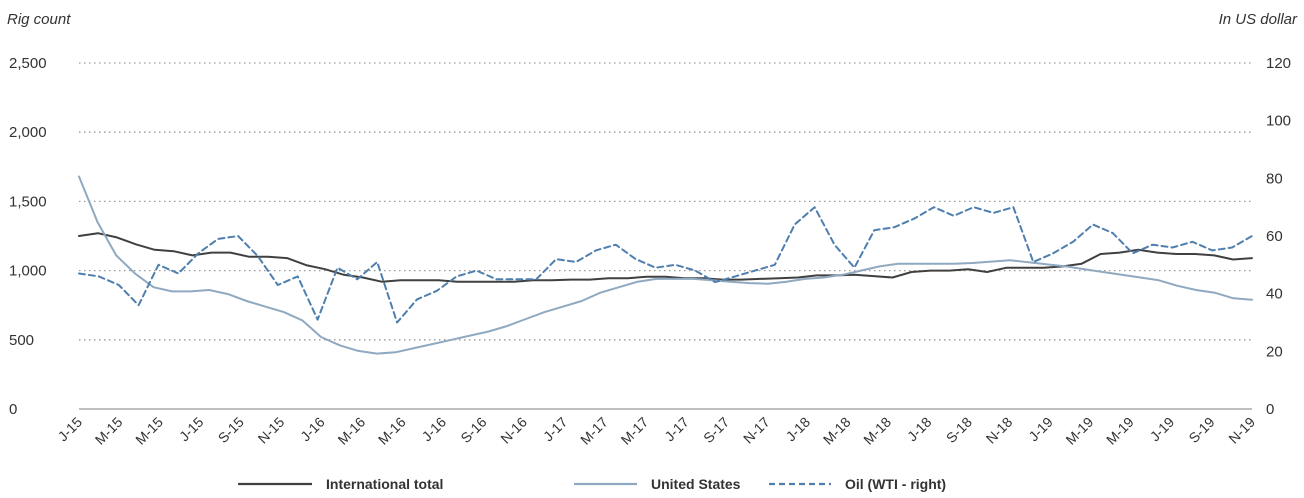  What do you see at coordinates (1201, 430) in the screenshot?
I see `x-tick-label: S-19` at bounding box center [1201, 430].